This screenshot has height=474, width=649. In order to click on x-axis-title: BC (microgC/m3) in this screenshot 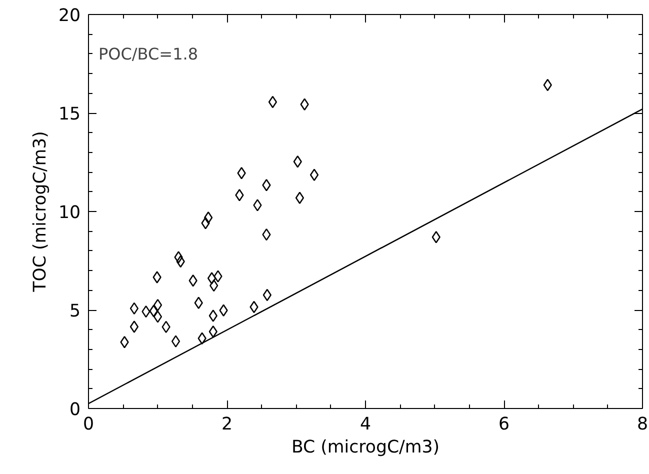, I will do `click(365, 448)`.